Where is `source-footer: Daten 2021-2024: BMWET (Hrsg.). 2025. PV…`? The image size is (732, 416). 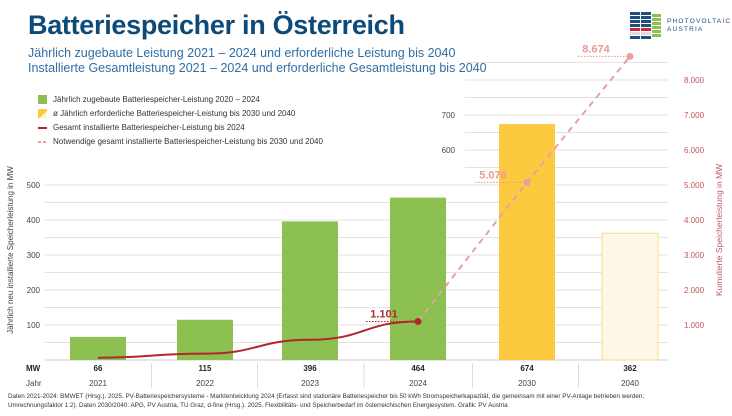
source-footer: Daten 2021-2024: BMWET (Hrsg.). 2025. PV… is located at coordinates (370, 401).